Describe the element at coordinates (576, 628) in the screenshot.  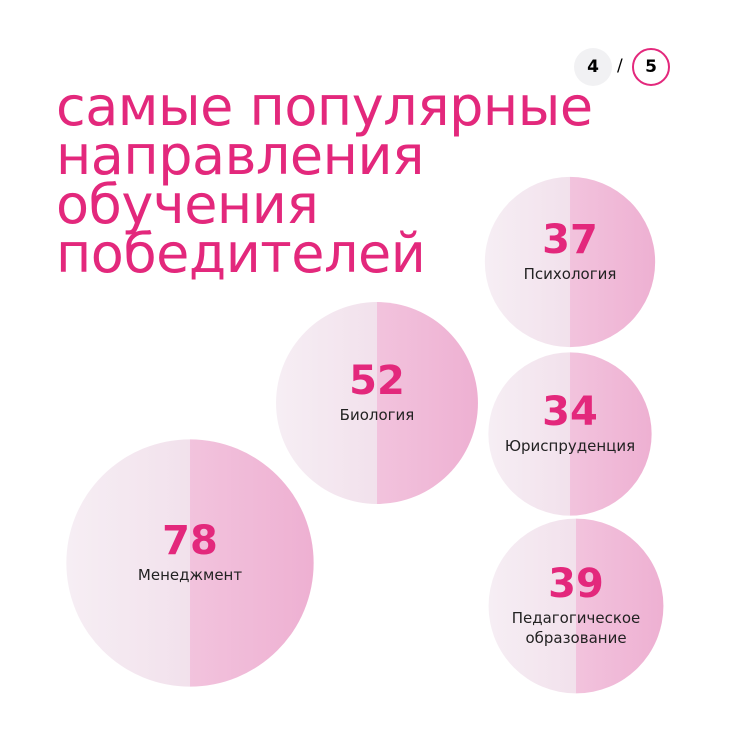
I see `category-label: Педагогическое образование` at that location.